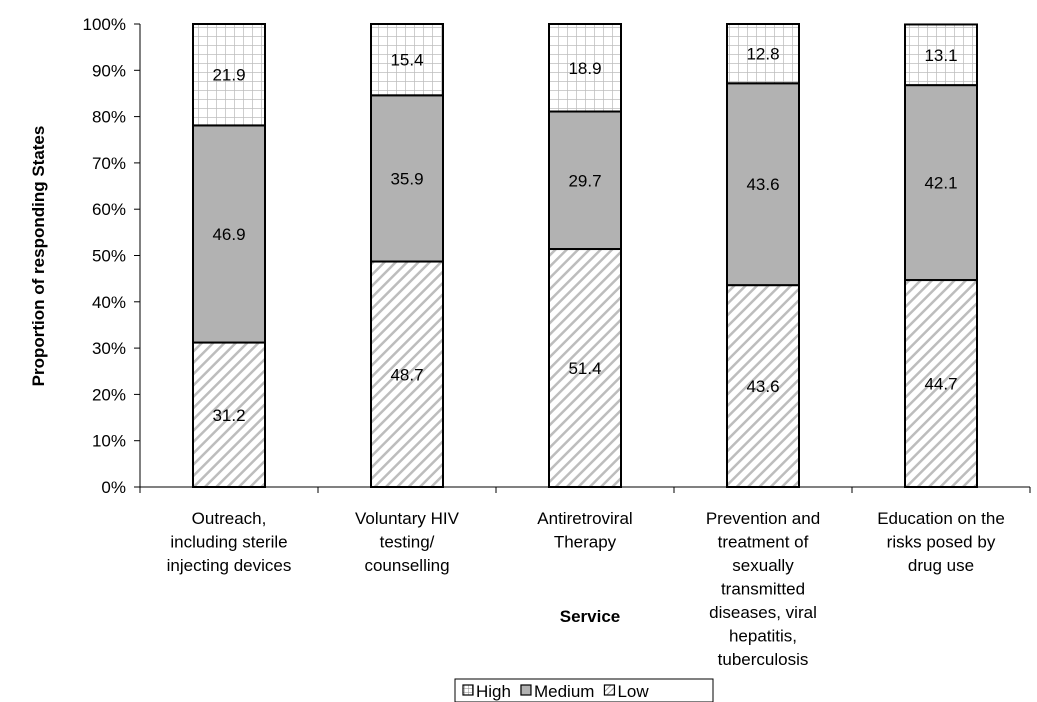 Image resolution: width=1037 pixels, height=702 pixels. What do you see at coordinates (113, 487) in the screenshot?
I see `y-tick-label: 0%` at bounding box center [113, 487].